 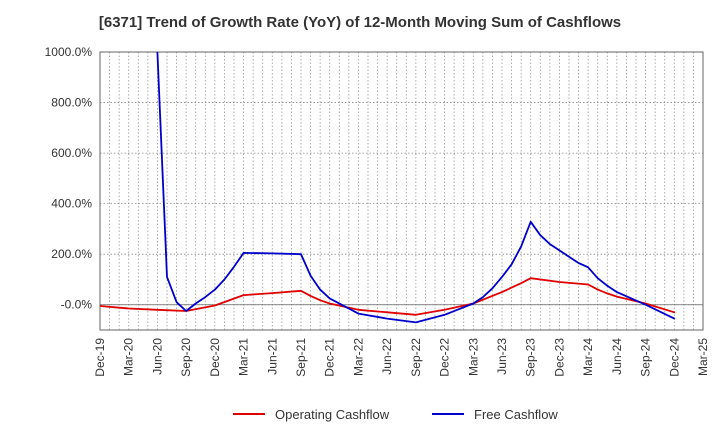 I want to click on x-tick-label: Mar-24, so click(x=588, y=357).